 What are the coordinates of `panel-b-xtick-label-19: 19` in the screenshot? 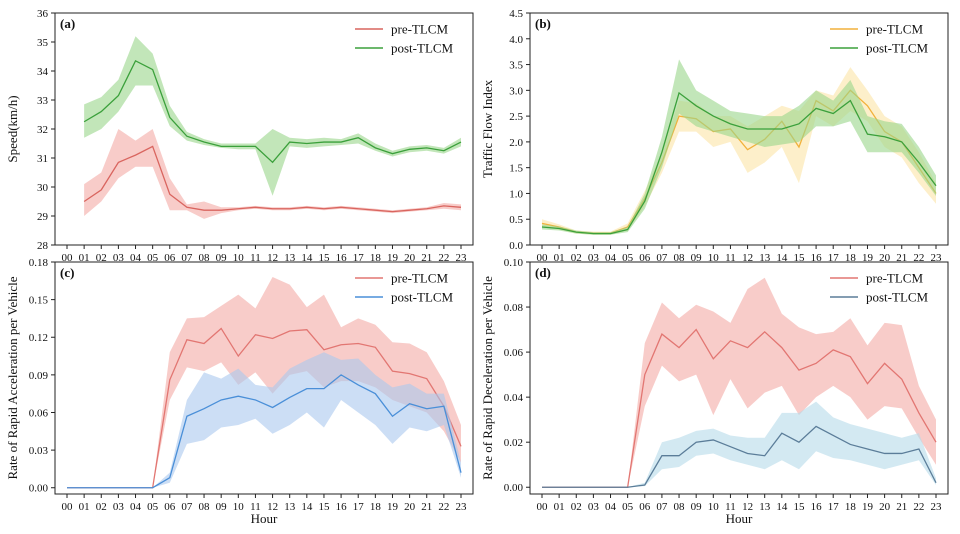 It's located at (868, 258).